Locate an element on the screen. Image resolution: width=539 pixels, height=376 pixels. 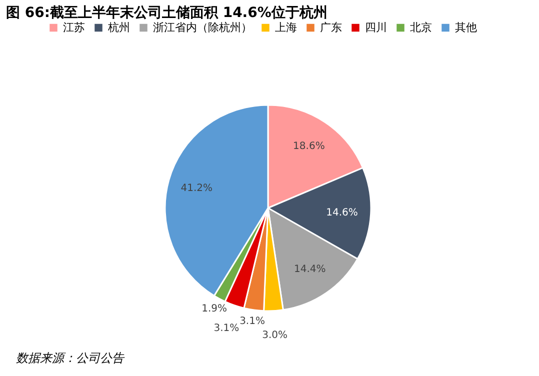
legend-label: 杭州 is located at coordinates (118, 27).